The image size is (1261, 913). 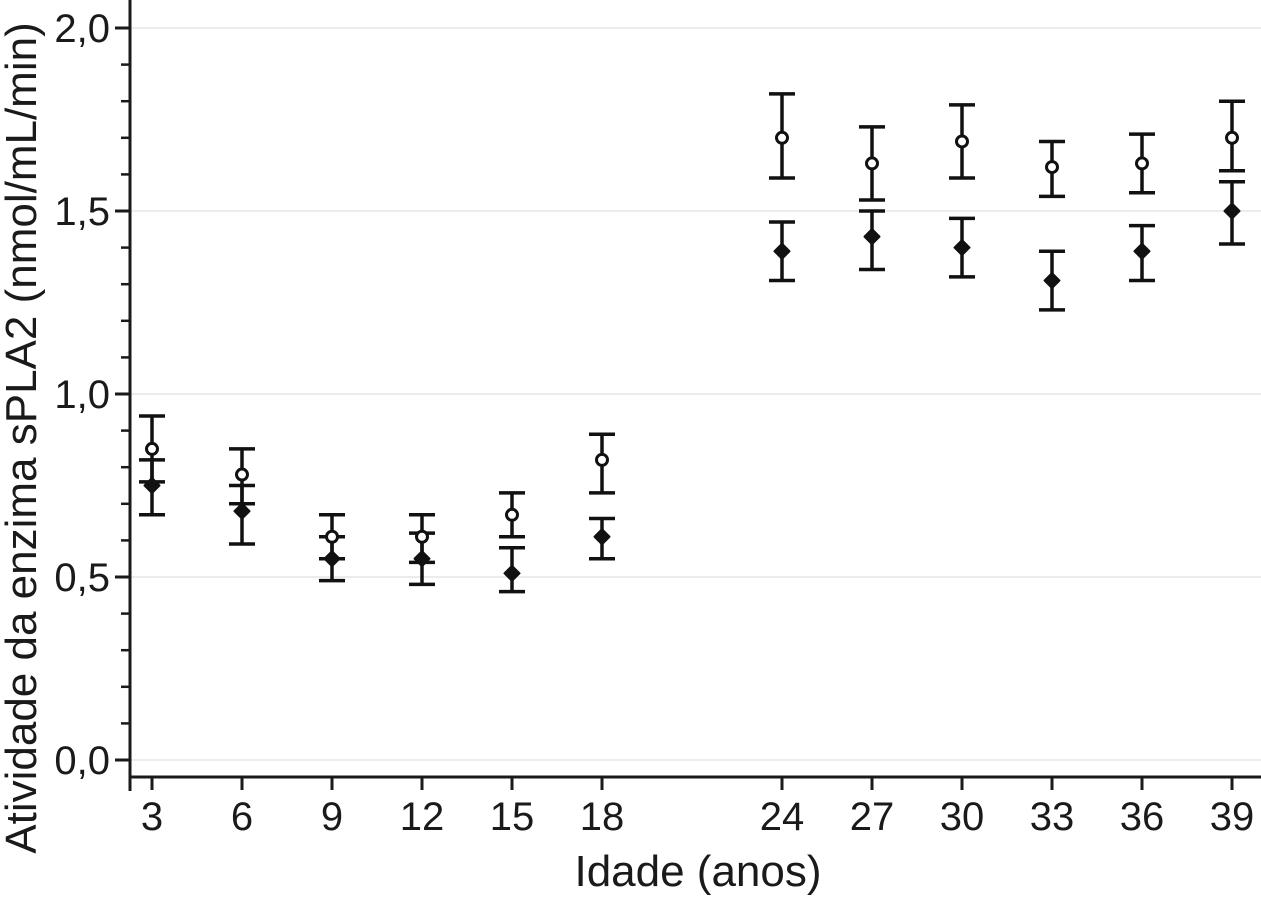 What do you see at coordinates (602, 817) in the screenshot?
I see `x-tick-label: 18` at bounding box center [602, 817].